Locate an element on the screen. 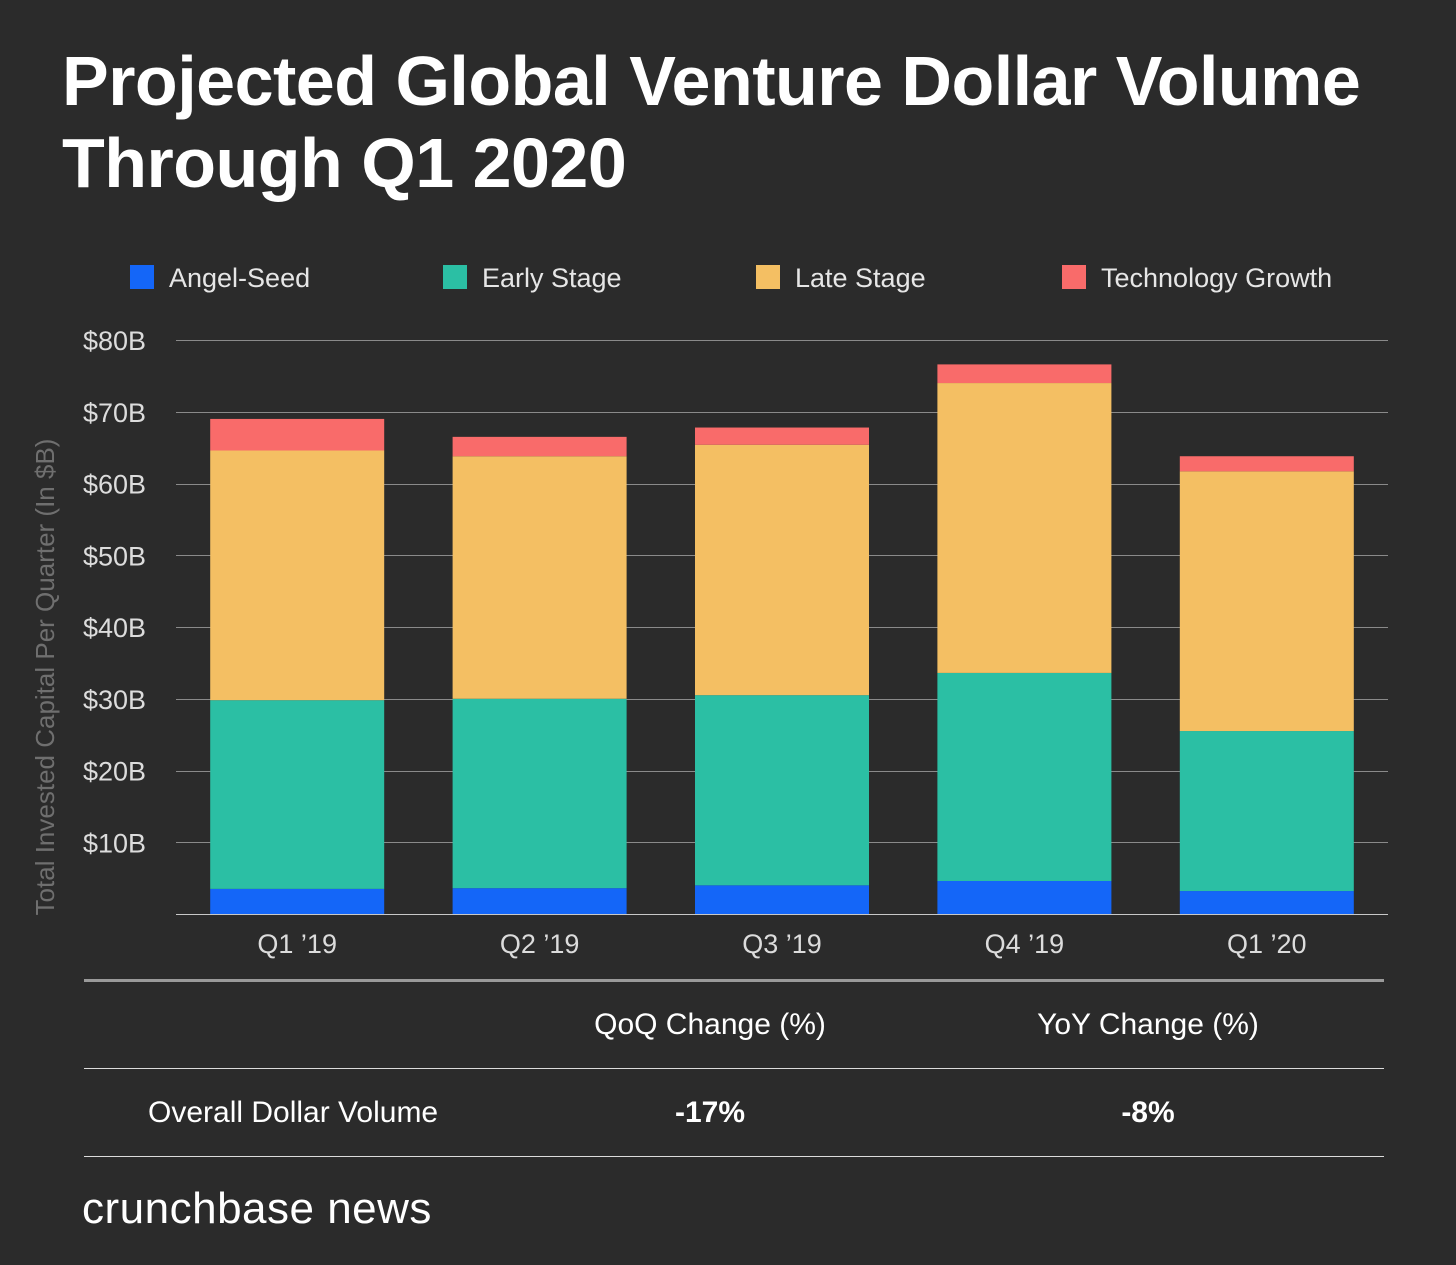  table-value-yoy: -8% is located at coordinates (1148, 1112).